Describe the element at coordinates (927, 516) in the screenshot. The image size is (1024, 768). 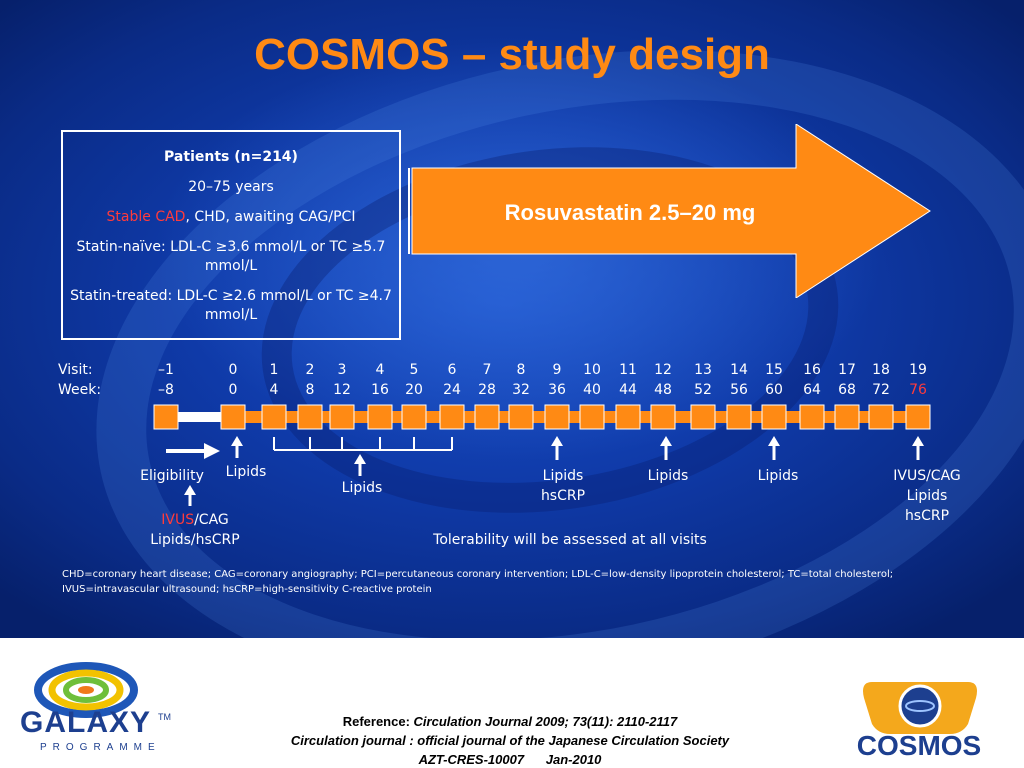
I see `visit19-hscrp-text: hsCRP` at that location.